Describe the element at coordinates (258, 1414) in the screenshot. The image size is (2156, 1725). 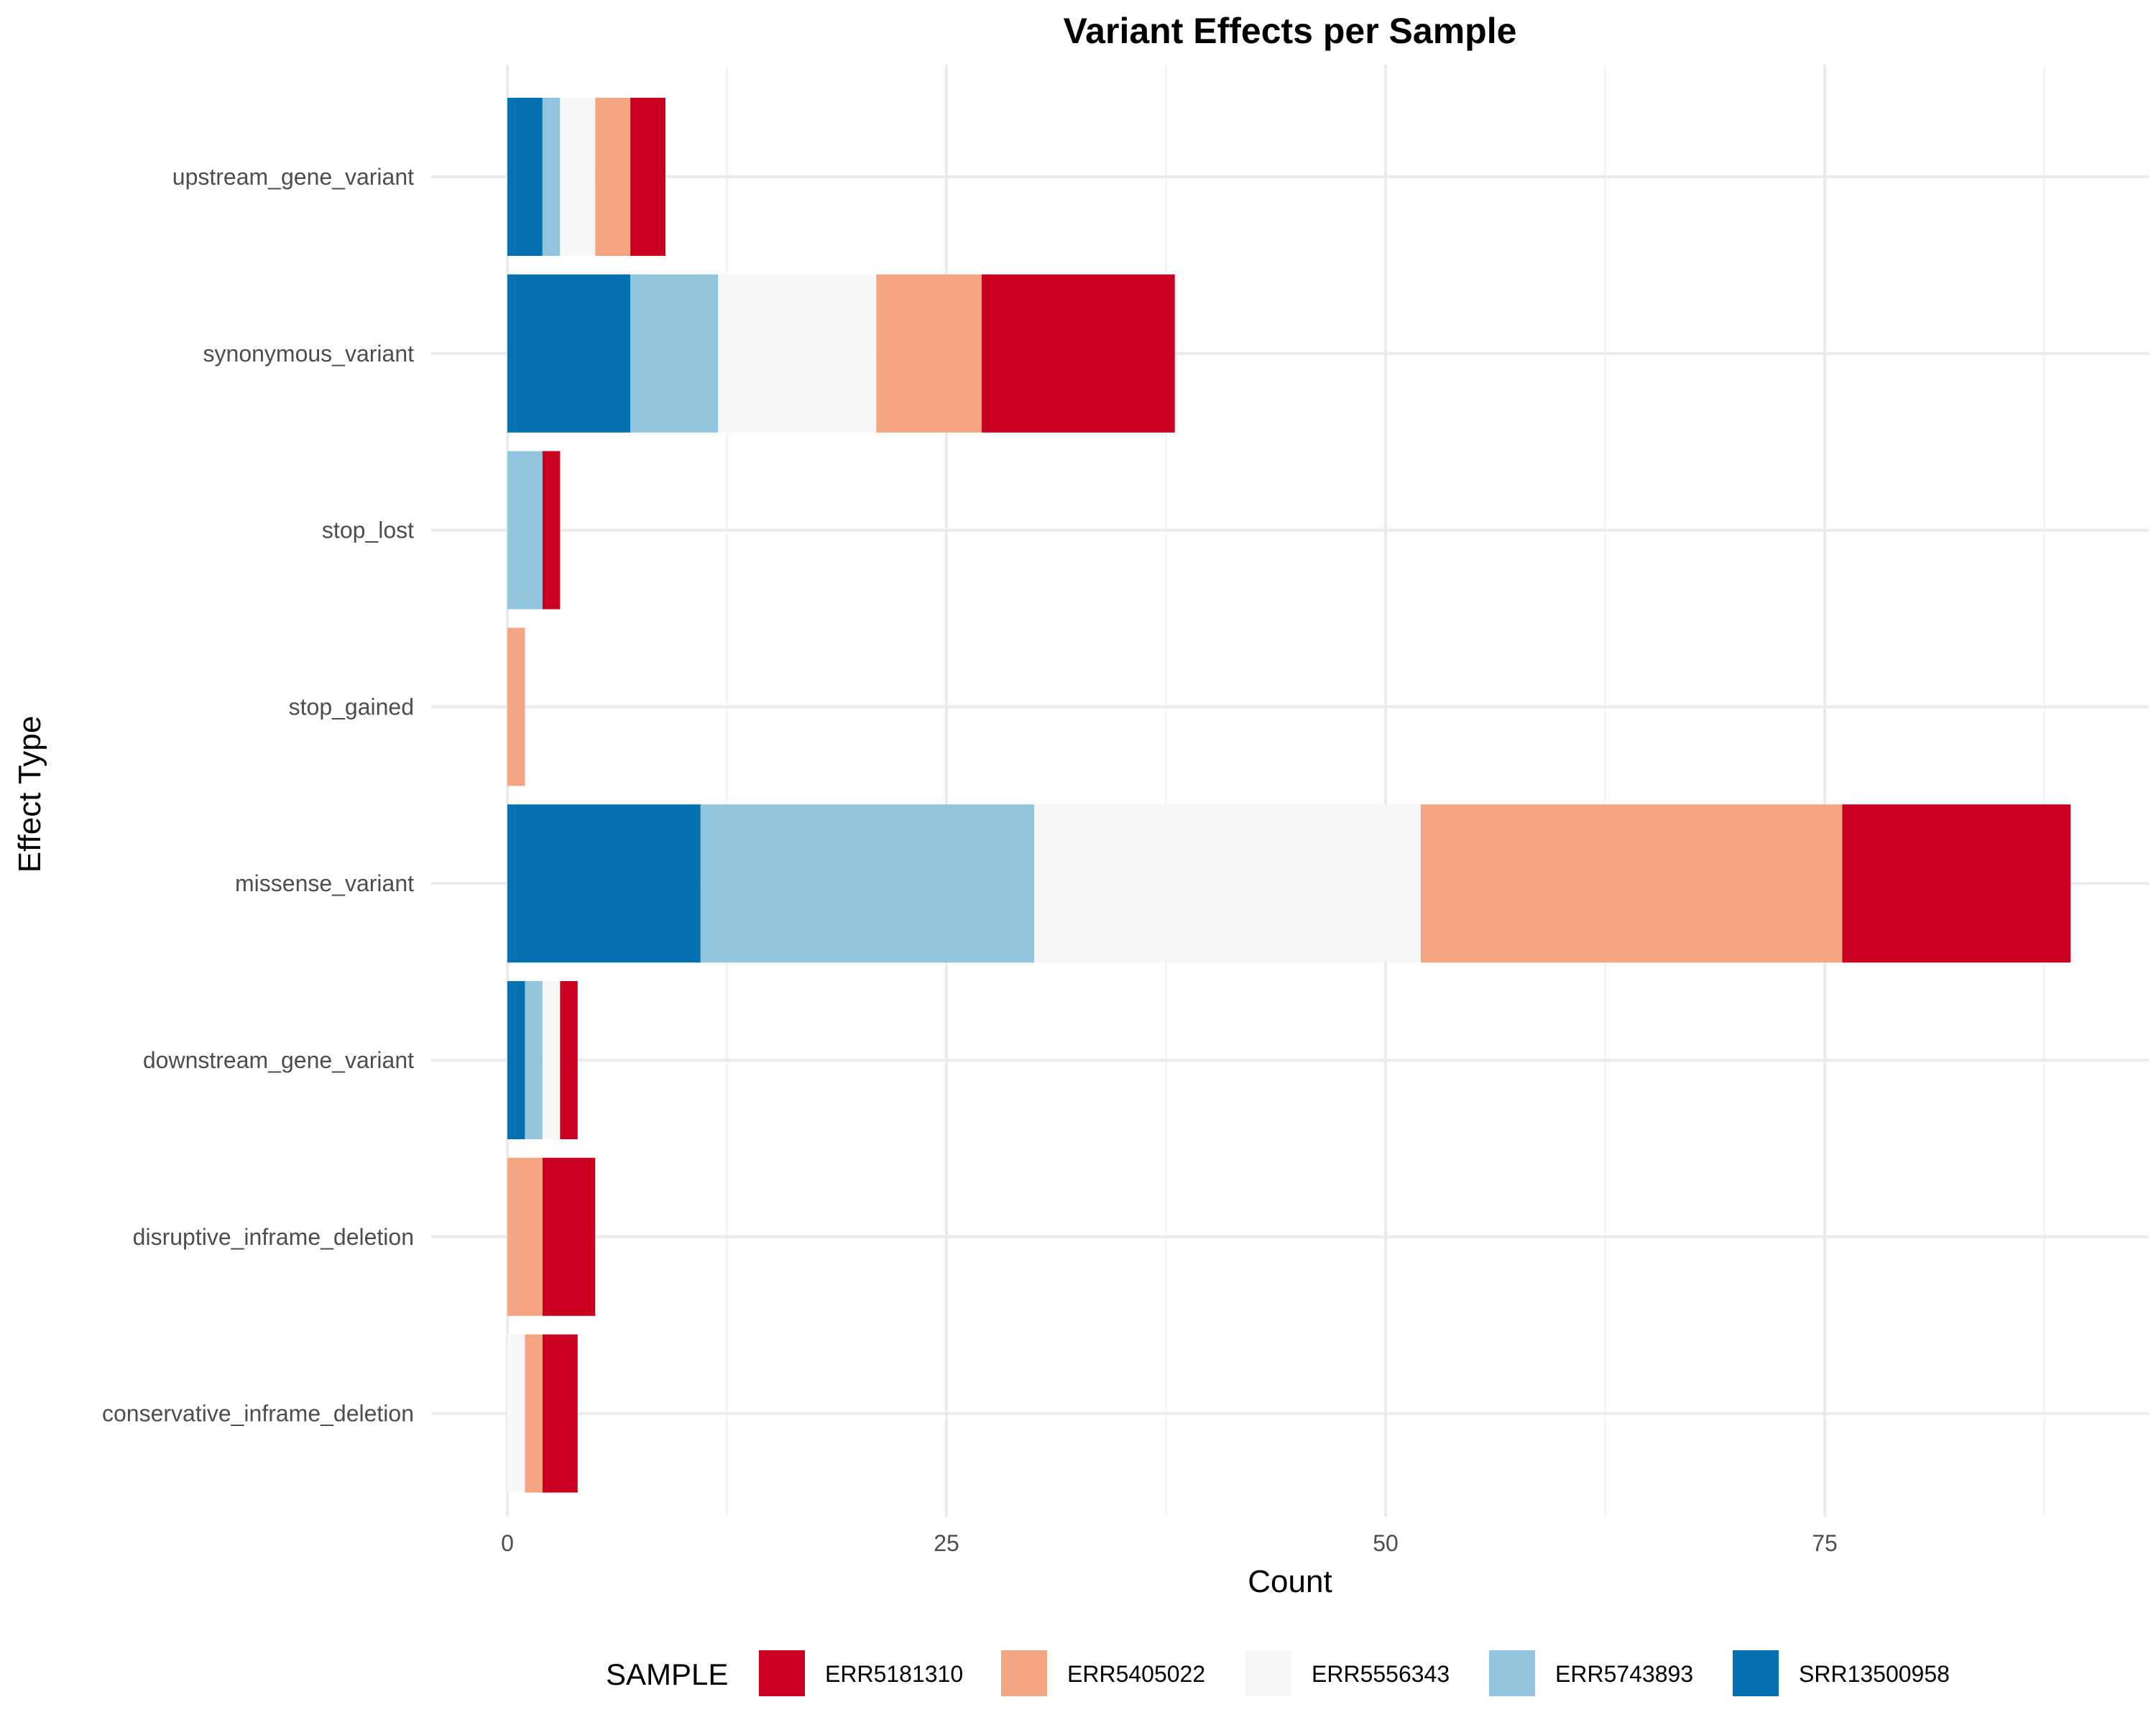
I see `y-tick-label: conservative_inframe_deletion` at that location.